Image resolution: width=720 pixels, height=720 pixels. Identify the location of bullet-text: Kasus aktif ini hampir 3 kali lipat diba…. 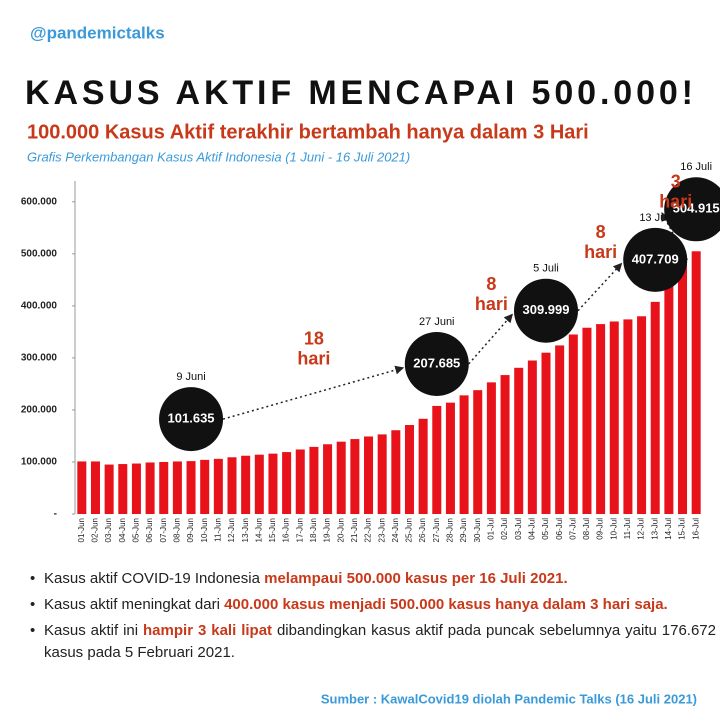
(380, 642).